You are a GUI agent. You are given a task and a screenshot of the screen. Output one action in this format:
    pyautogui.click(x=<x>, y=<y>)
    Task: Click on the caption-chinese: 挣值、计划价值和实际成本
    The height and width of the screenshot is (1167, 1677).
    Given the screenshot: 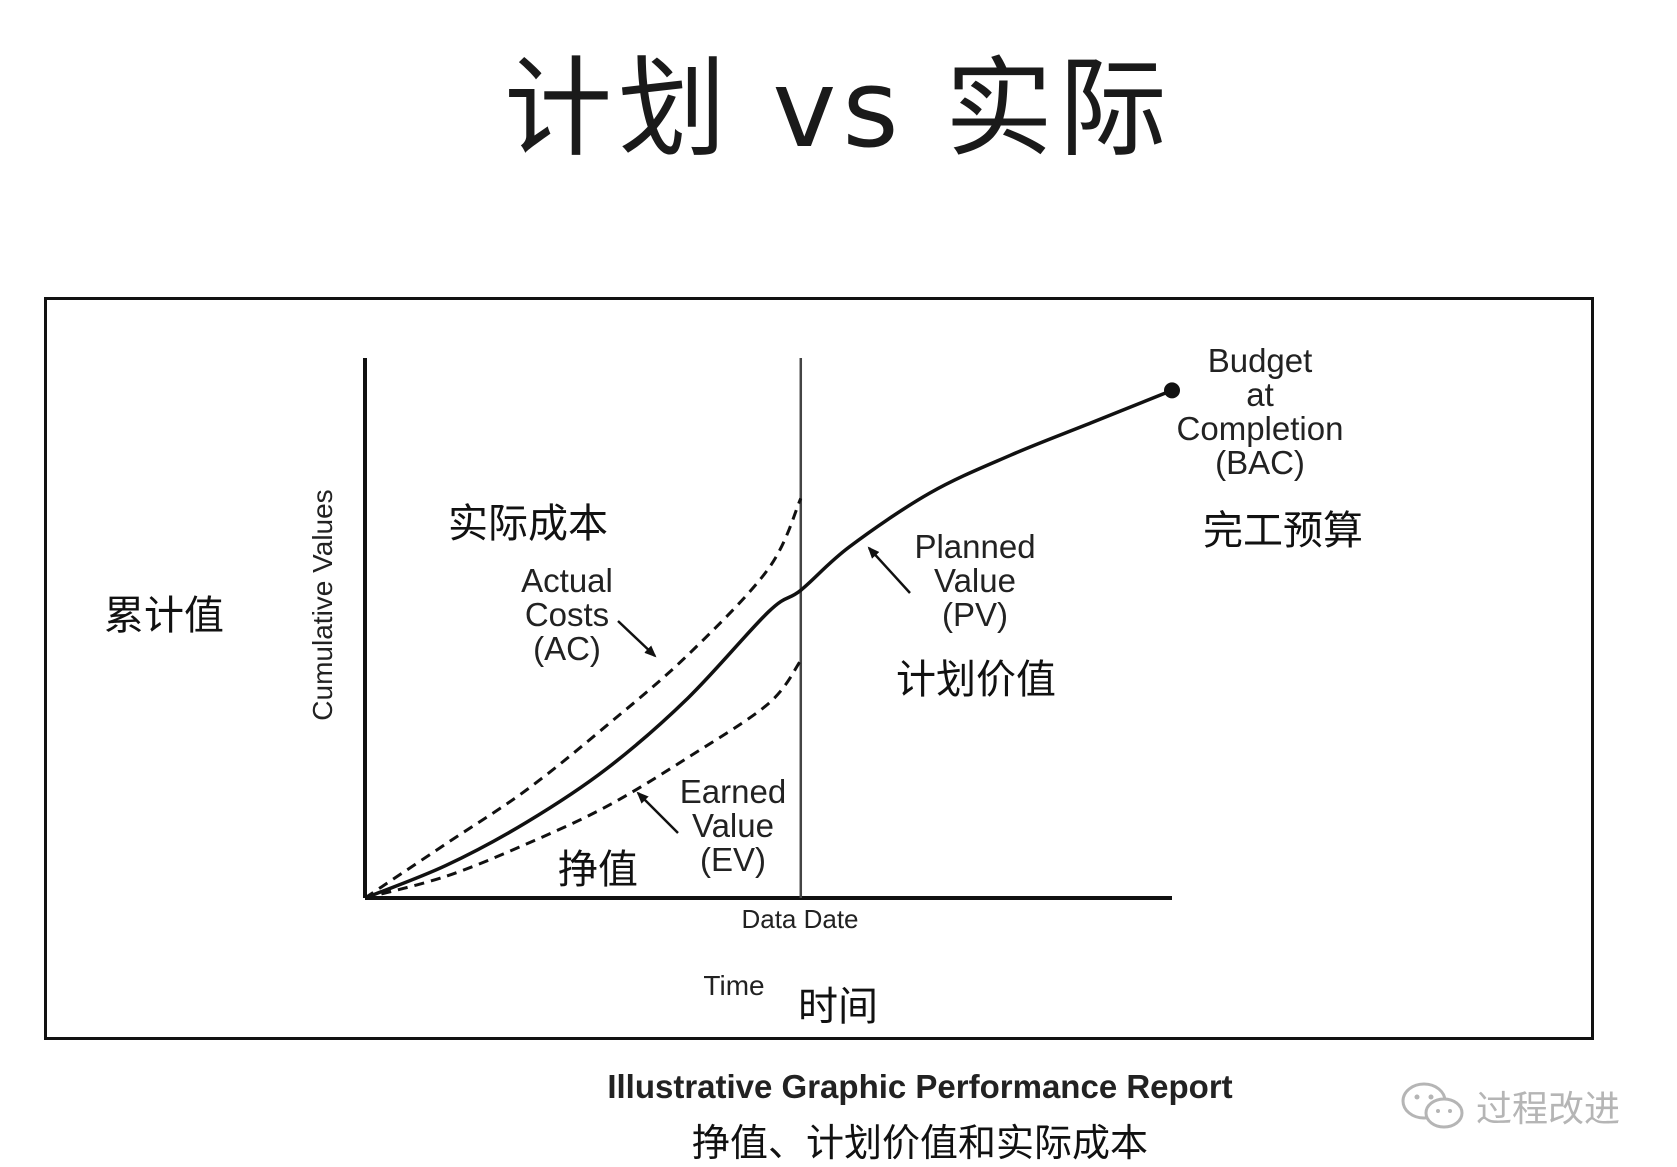 What is the action you would take?
    pyautogui.click(x=919, y=1143)
    